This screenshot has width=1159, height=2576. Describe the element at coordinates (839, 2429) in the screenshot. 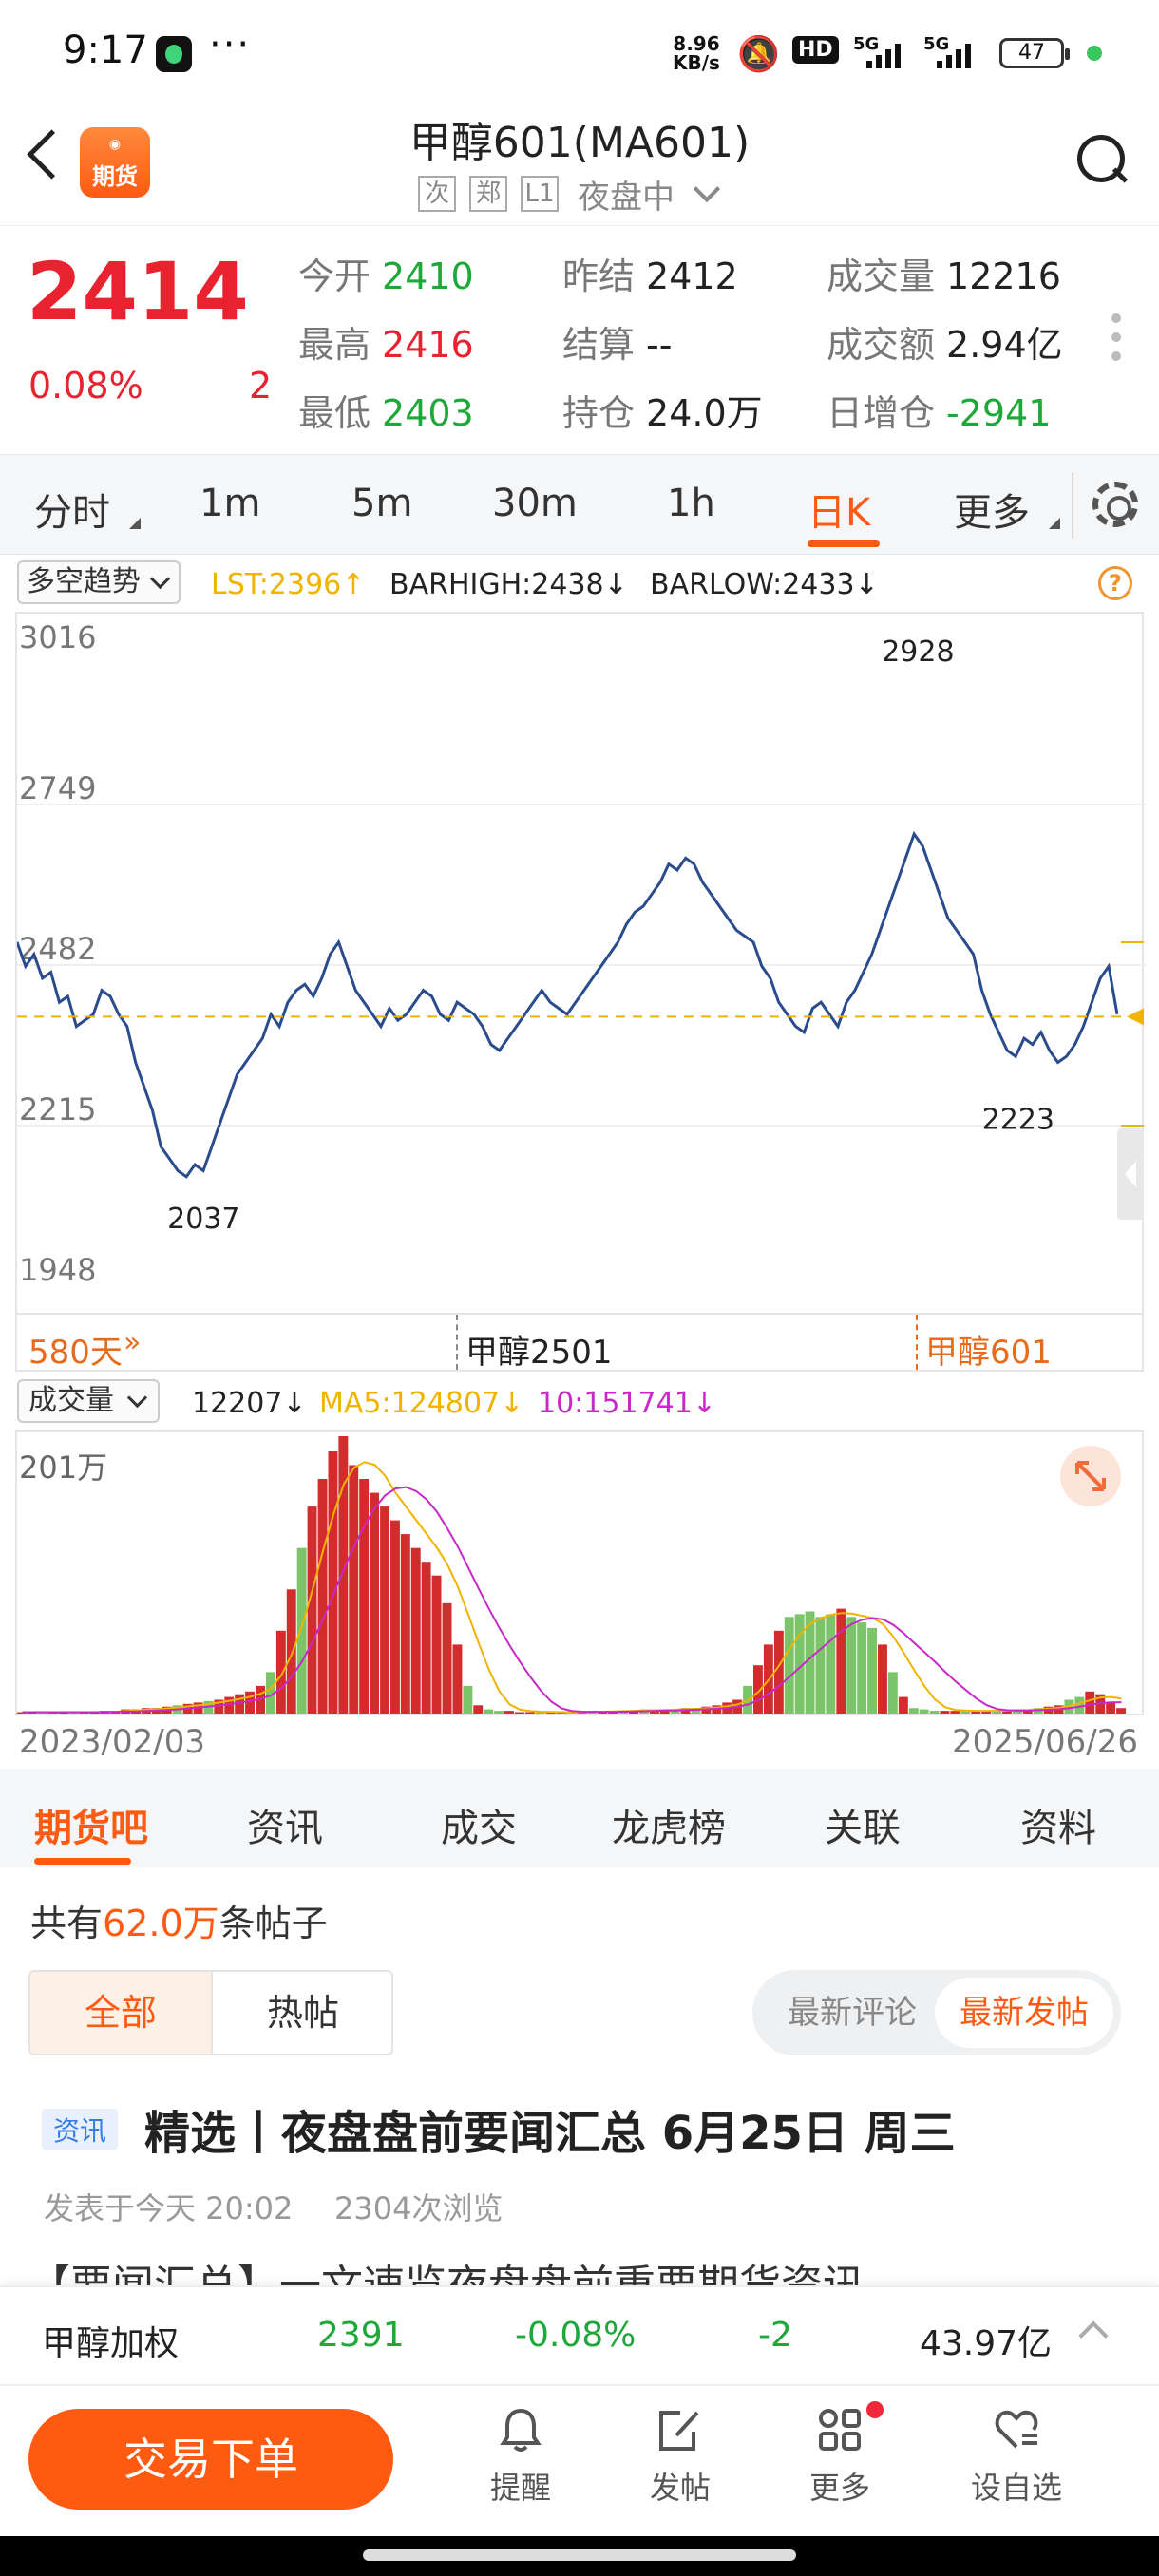

I see `grid-icon` at that location.